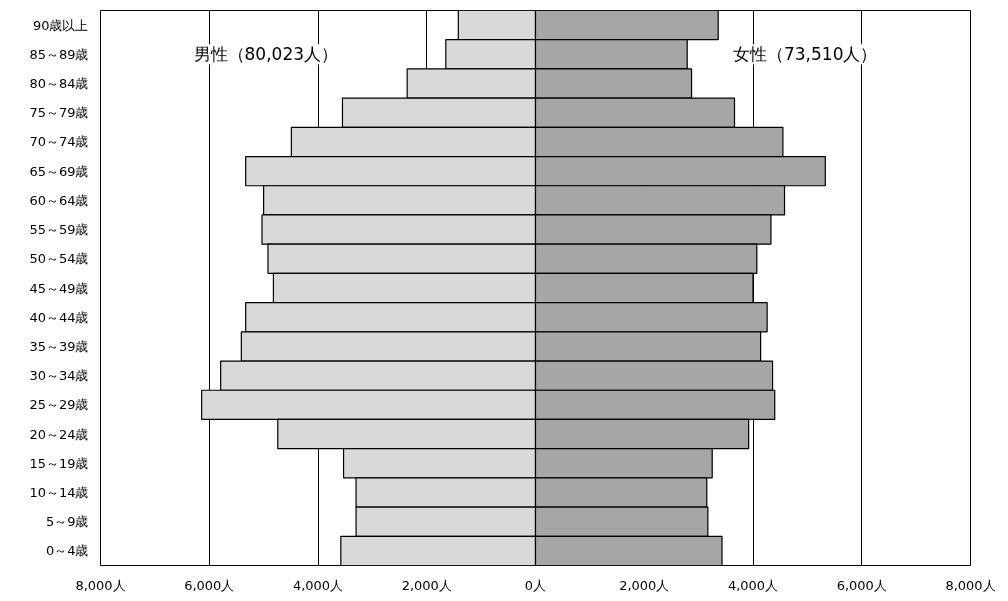  Describe the element at coordinates (59, 492) in the screenshot. I see `y-tick-label: 10～14歳` at that location.